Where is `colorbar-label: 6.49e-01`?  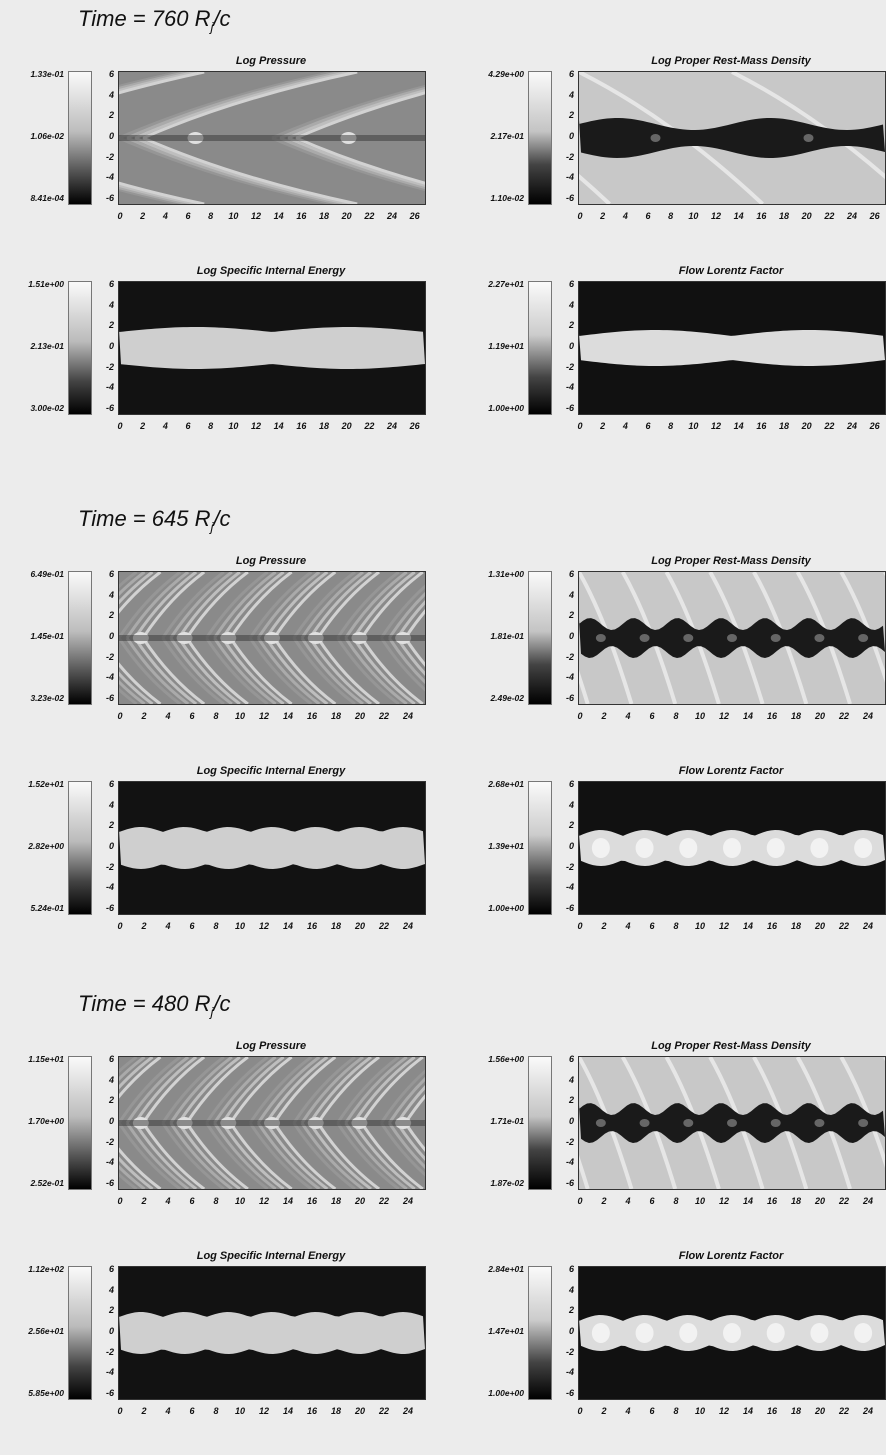 colorbar-label: 6.49e-01 is located at coordinates (47, 574).